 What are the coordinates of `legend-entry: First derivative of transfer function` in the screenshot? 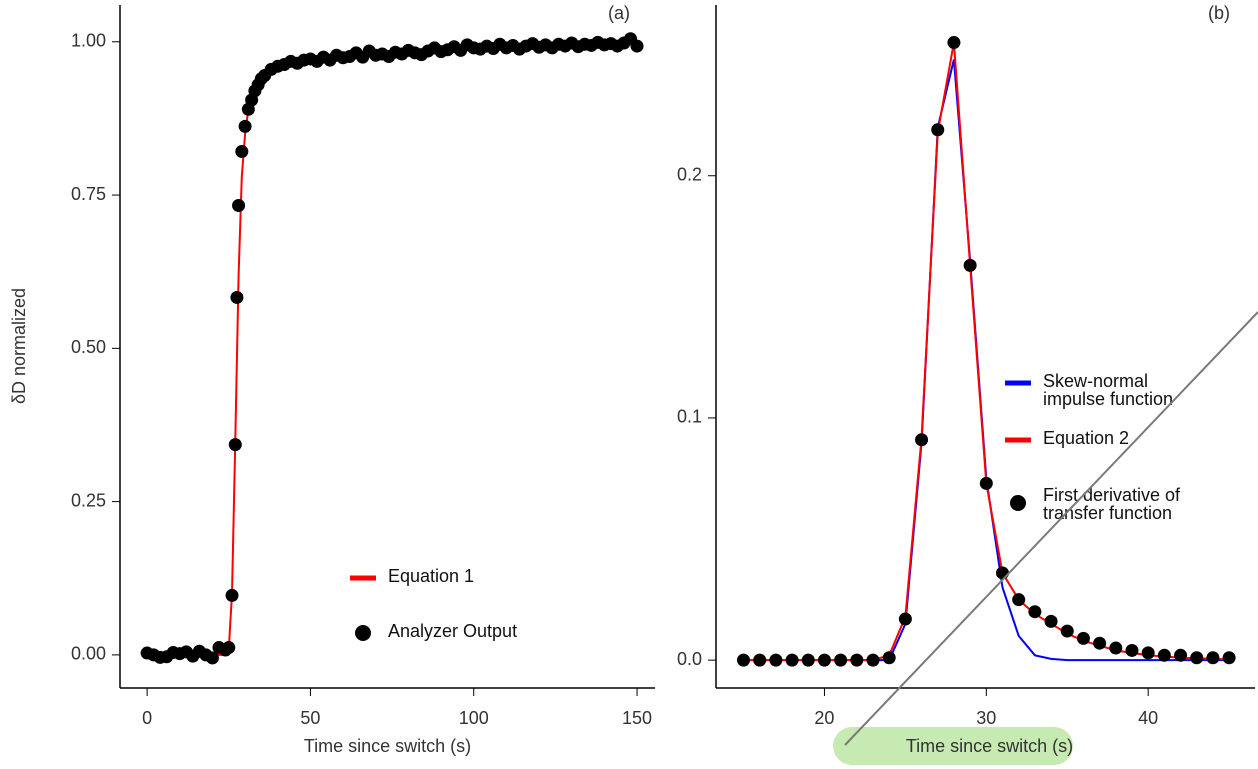 It's located at (1112, 504).